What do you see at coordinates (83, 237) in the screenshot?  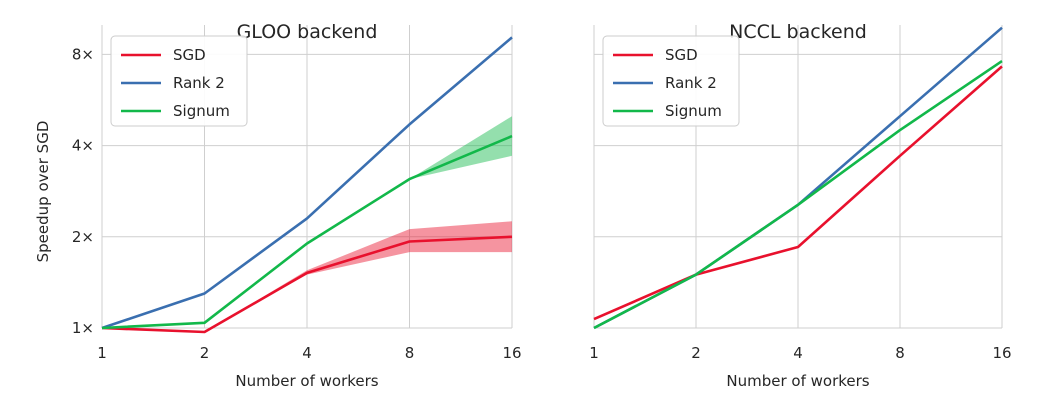 I see `y-tick-label: 2×` at bounding box center [83, 237].